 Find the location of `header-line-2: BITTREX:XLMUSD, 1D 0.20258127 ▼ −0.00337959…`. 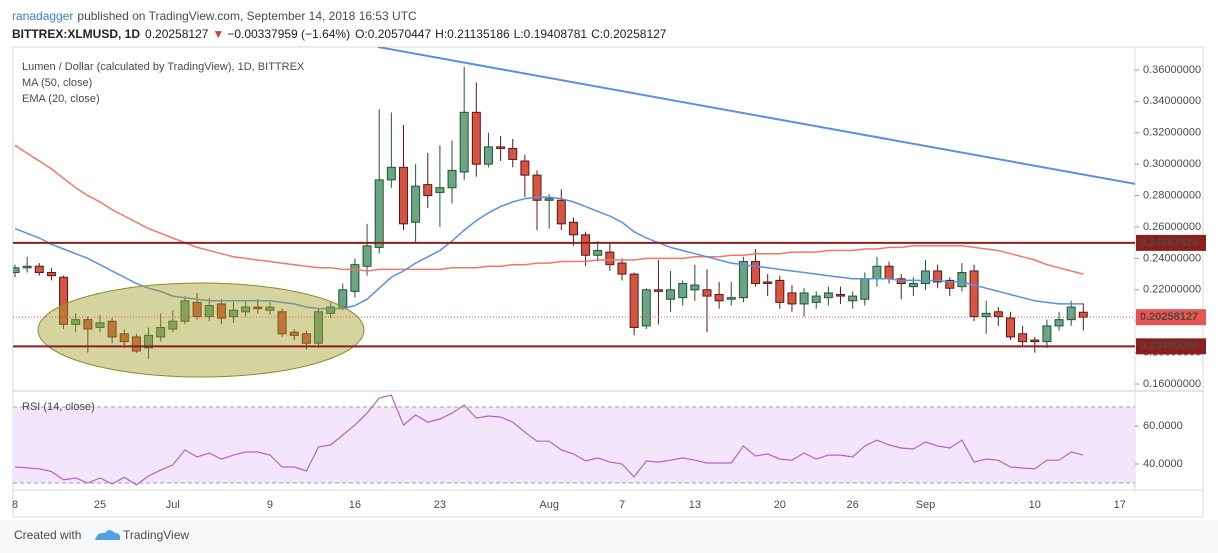

header-line-2: BITTREX:XLMUSD, 1D 0.20258127 ▼ −0.00337959… is located at coordinates (339, 34).